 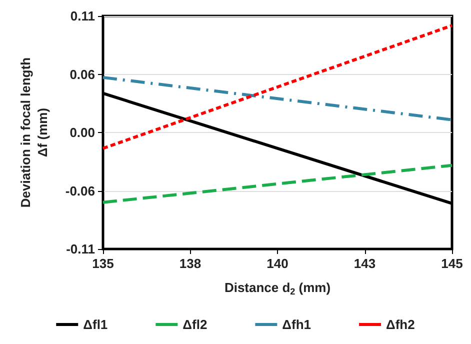 I want to click on y-tick-label: 0.00, so click(x=82, y=132).